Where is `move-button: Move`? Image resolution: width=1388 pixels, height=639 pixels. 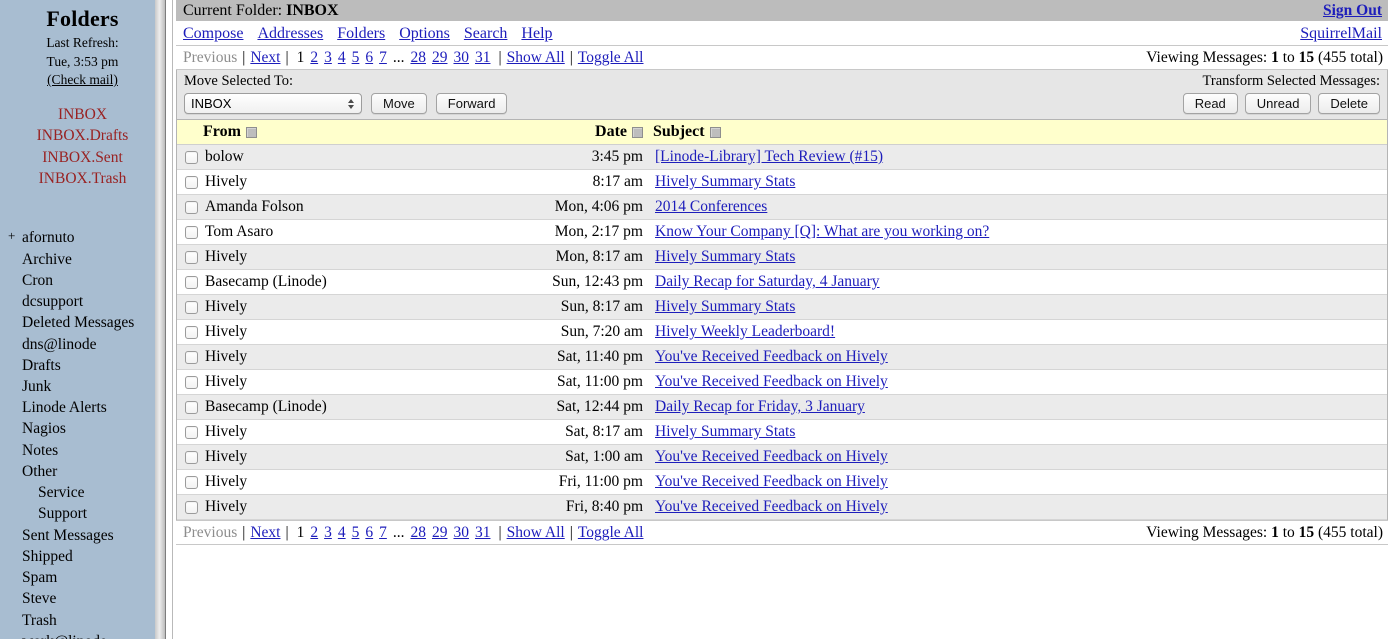 move-button: Move is located at coordinates (399, 103).